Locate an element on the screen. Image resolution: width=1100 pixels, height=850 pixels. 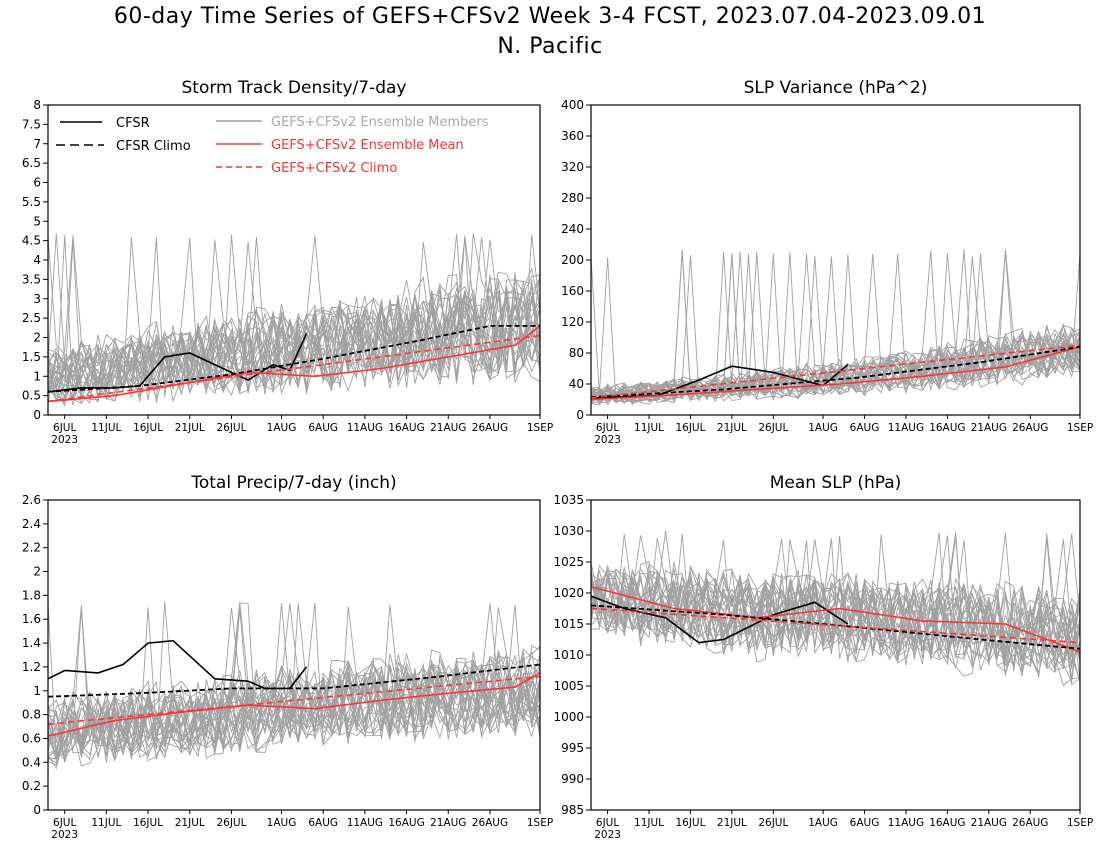
y-tick-label: 40 is located at coordinates (576, 384).